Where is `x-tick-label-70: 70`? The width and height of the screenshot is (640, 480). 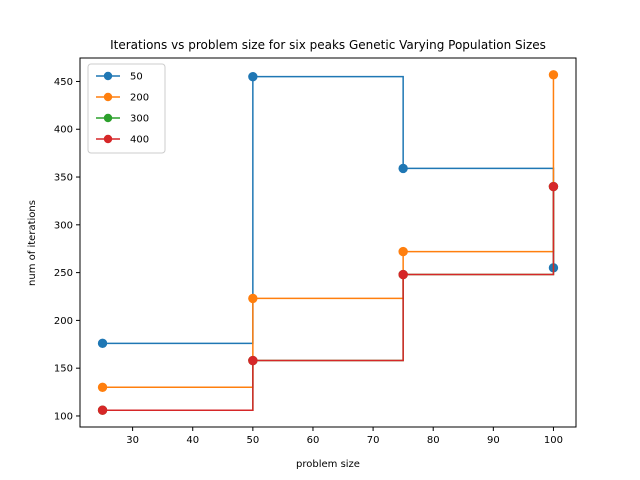 x-tick-label-70: 70 is located at coordinates (373, 440).